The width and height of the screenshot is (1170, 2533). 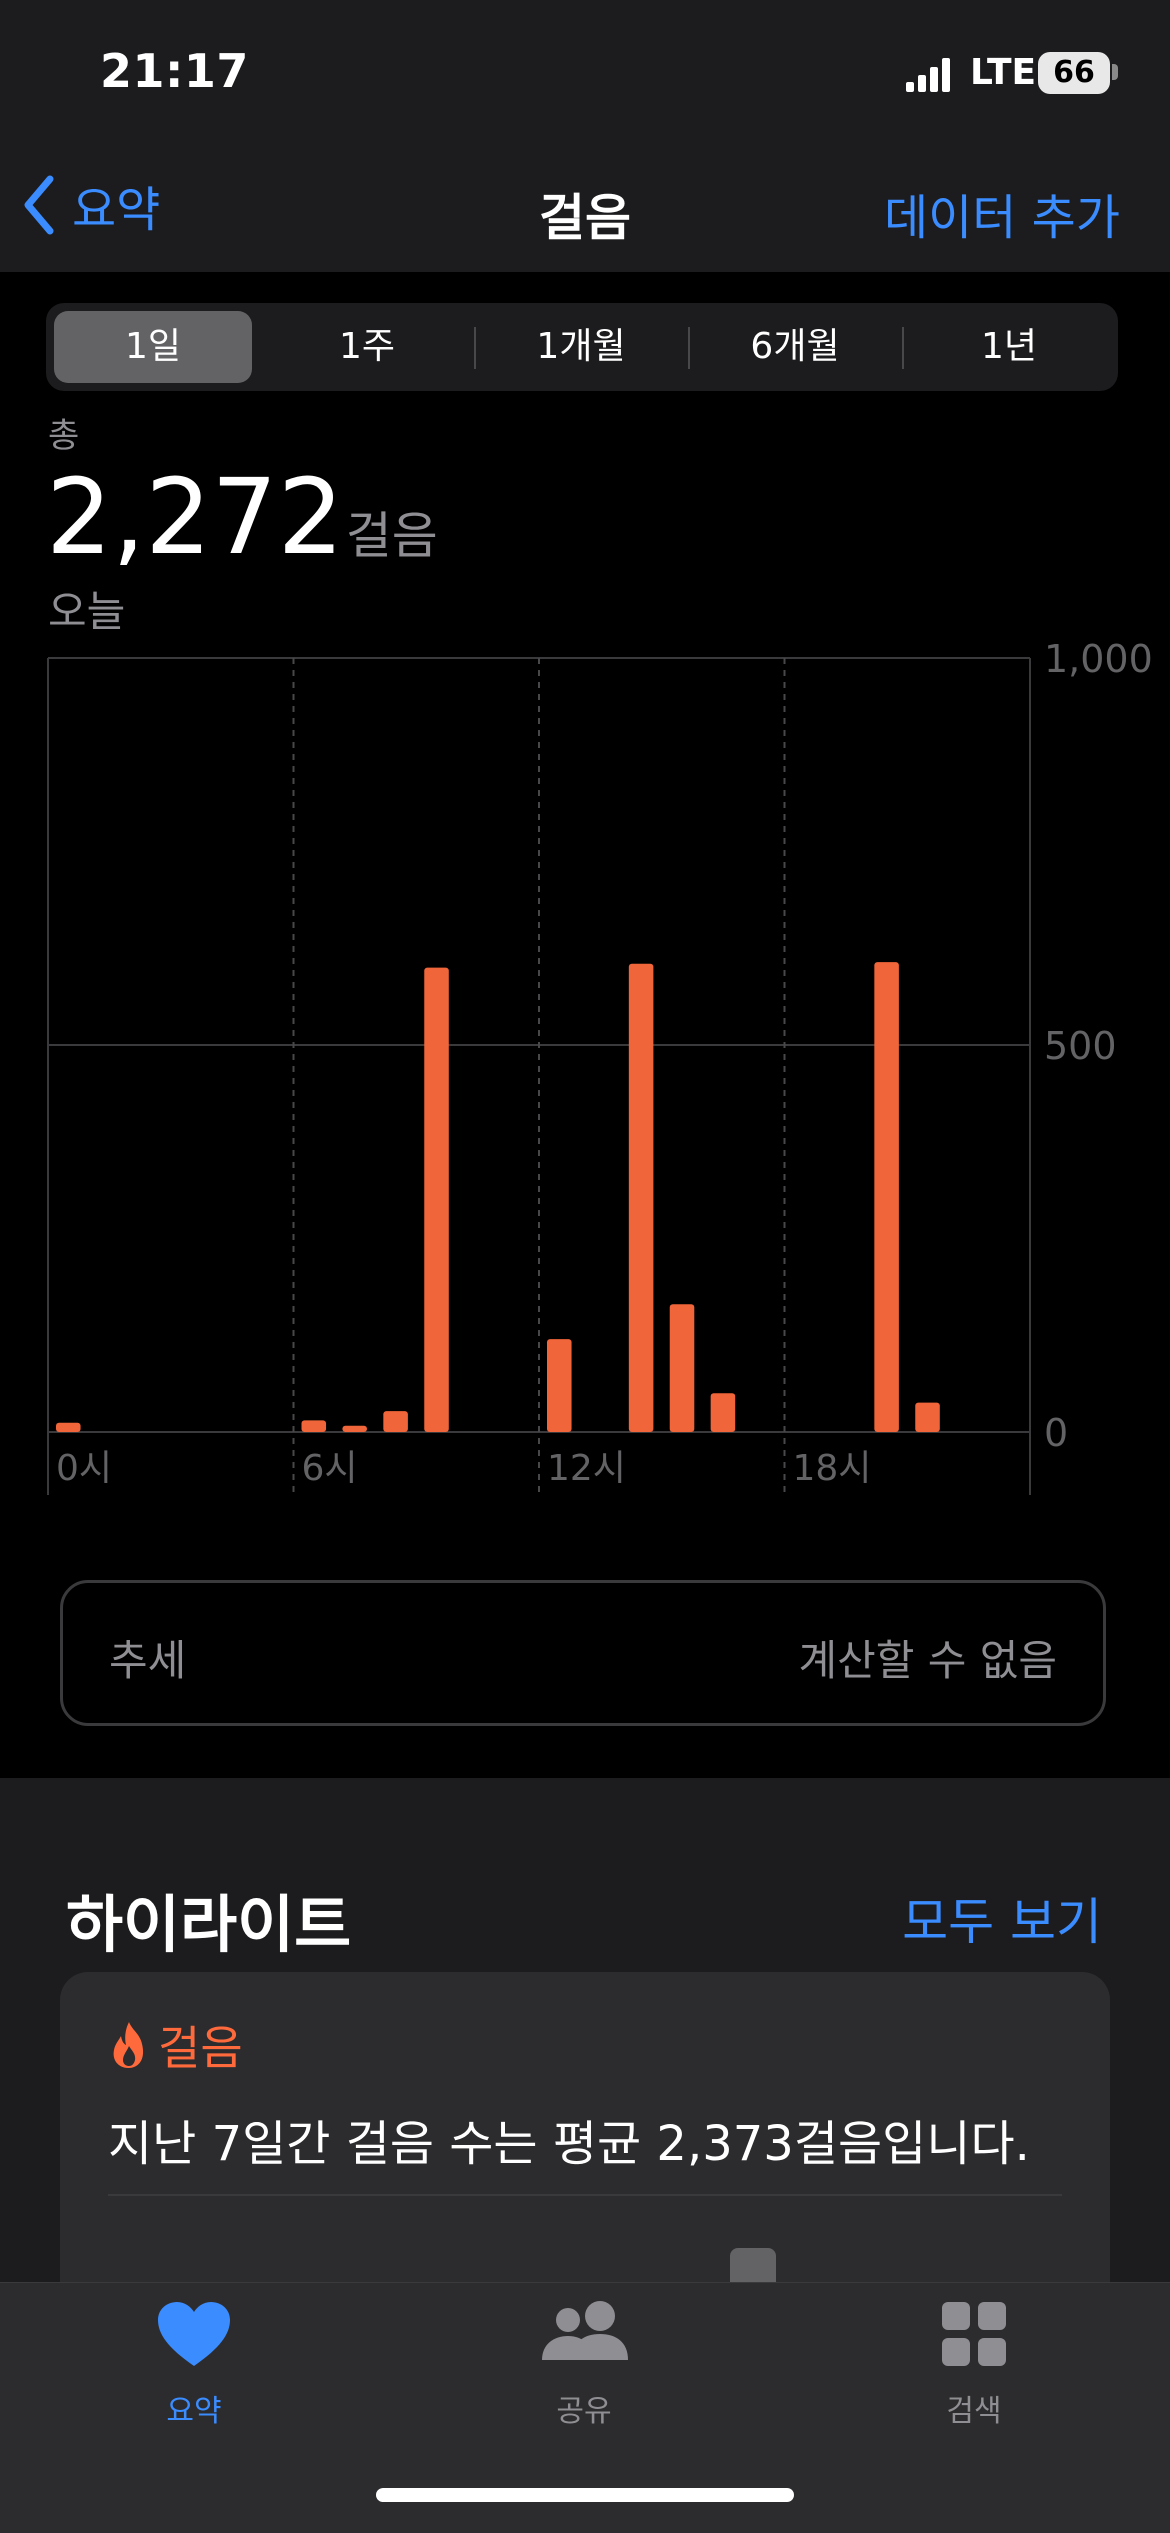 What do you see at coordinates (39, 205) in the screenshot?
I see `chevron-left-icon` at bounding box center [39, 205].